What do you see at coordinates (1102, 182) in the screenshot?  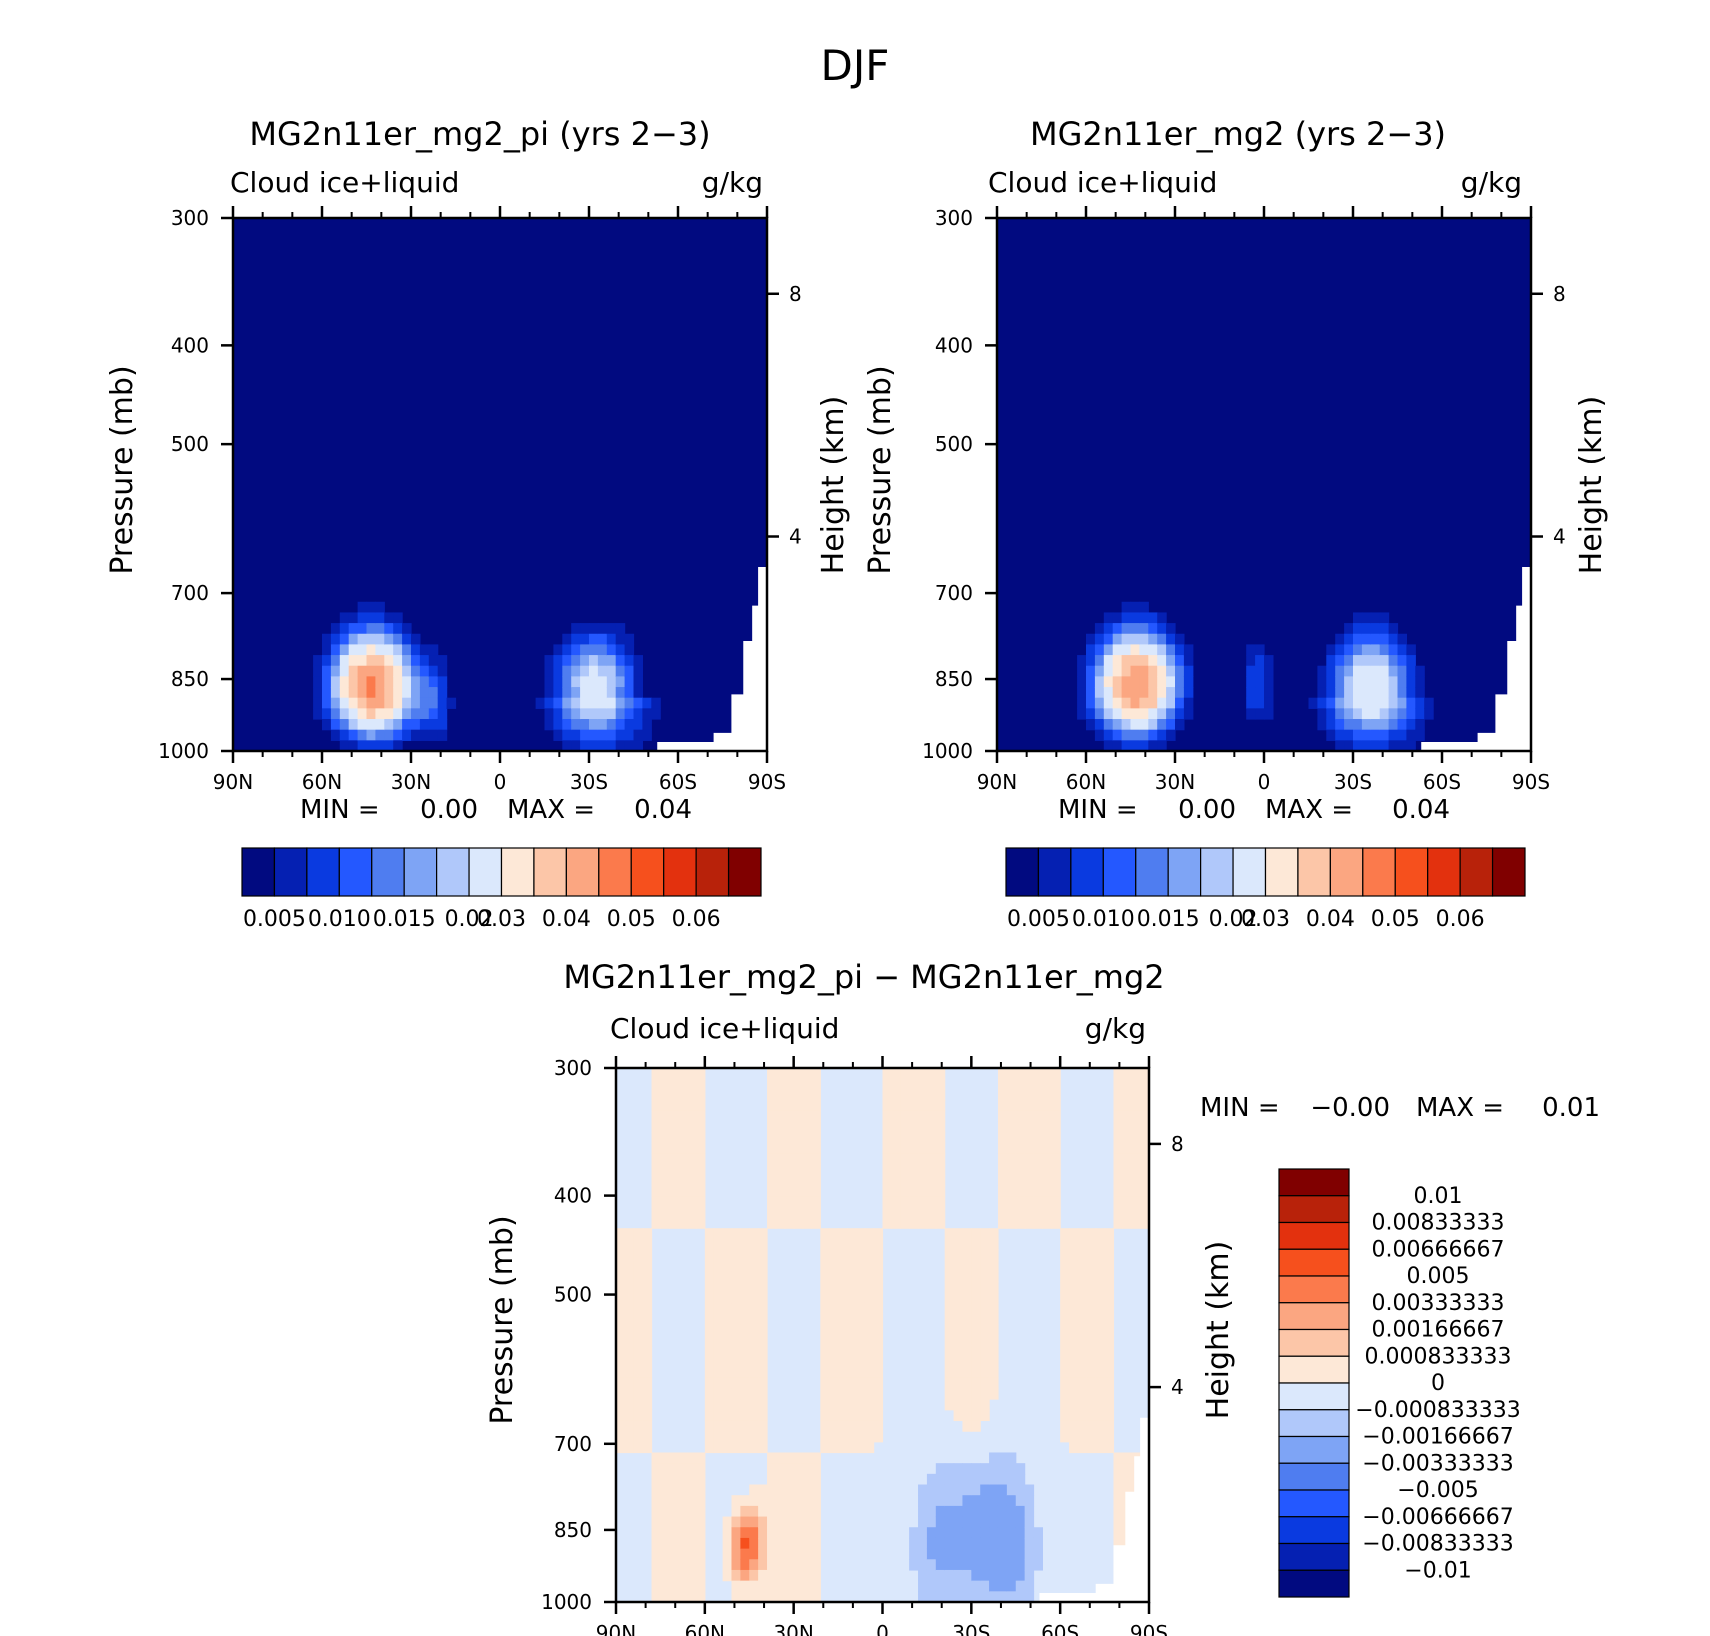 I see `variable-label: Cloud ice+liquid` at bounding box center [1102, 182].